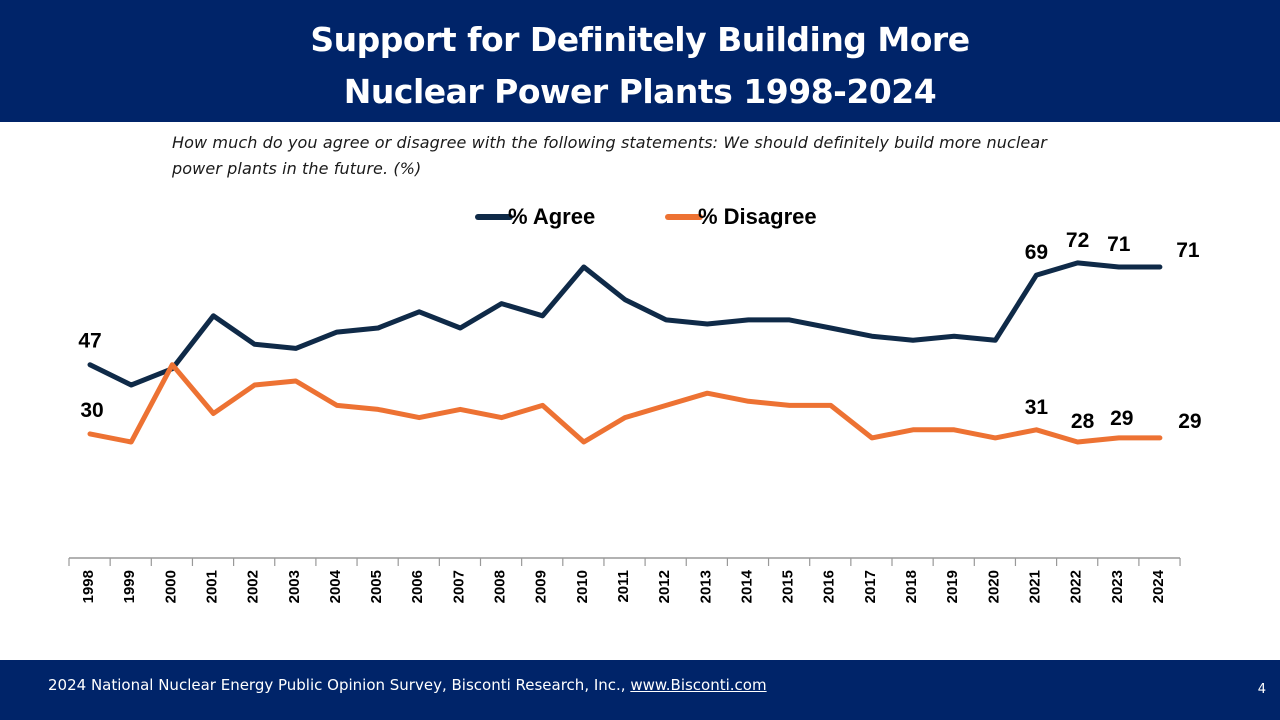 This screenshot has width=1280, height=720. What do you see at coordinates (91, 410) in the screenshot?
I see `data-label: 30` at bounding box center [91, 410].